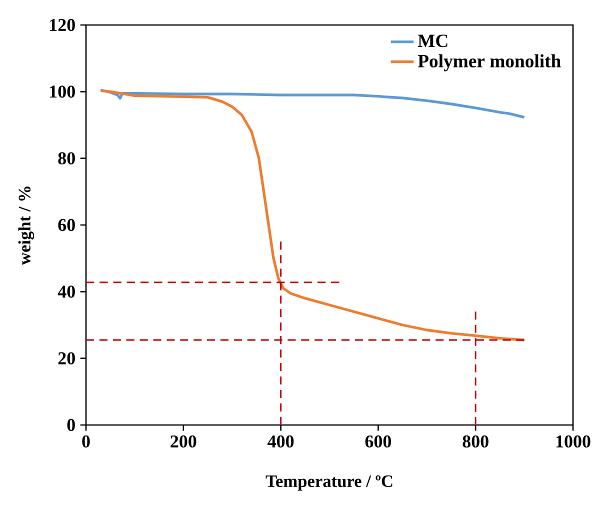 The height and width of the screenshot is (515, 602). What do you see at coordinates (26, 225) in the screenshot?
I see `y-axis-title: weight / %` at bounding box center [26, 225].